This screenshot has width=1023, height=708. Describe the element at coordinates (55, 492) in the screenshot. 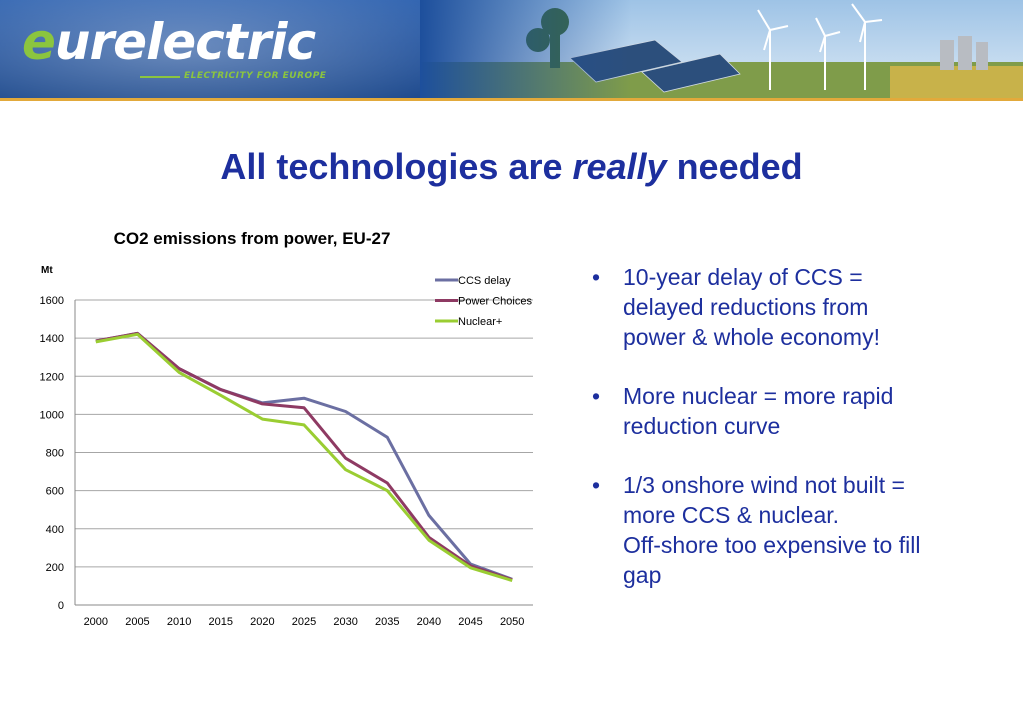

I see `y-tick-label: 600` at that location.